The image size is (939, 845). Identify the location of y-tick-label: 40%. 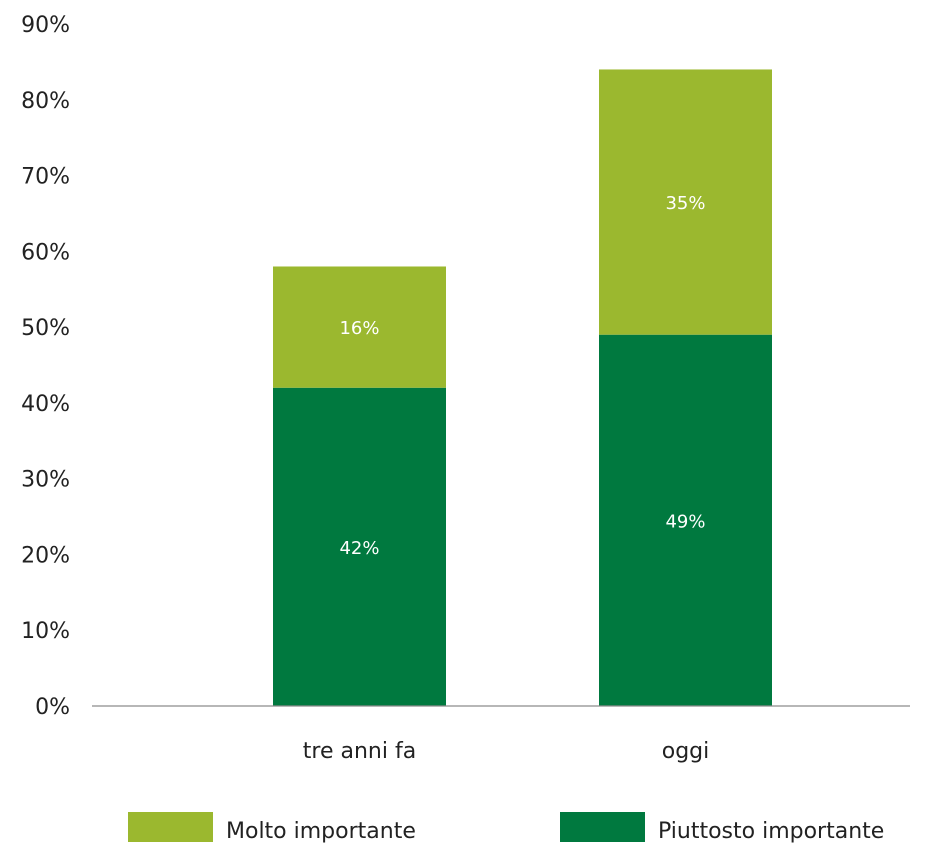
(45, 404).